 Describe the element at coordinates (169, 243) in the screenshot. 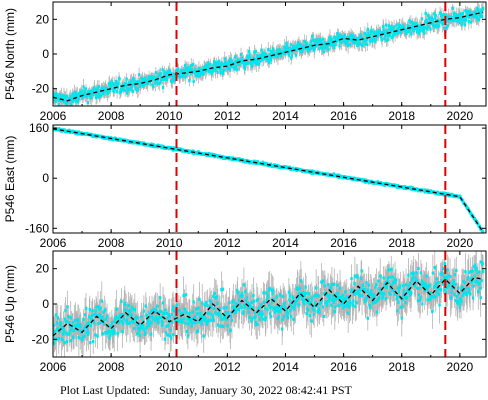

I see `x-tick-label: 2010` at that location.